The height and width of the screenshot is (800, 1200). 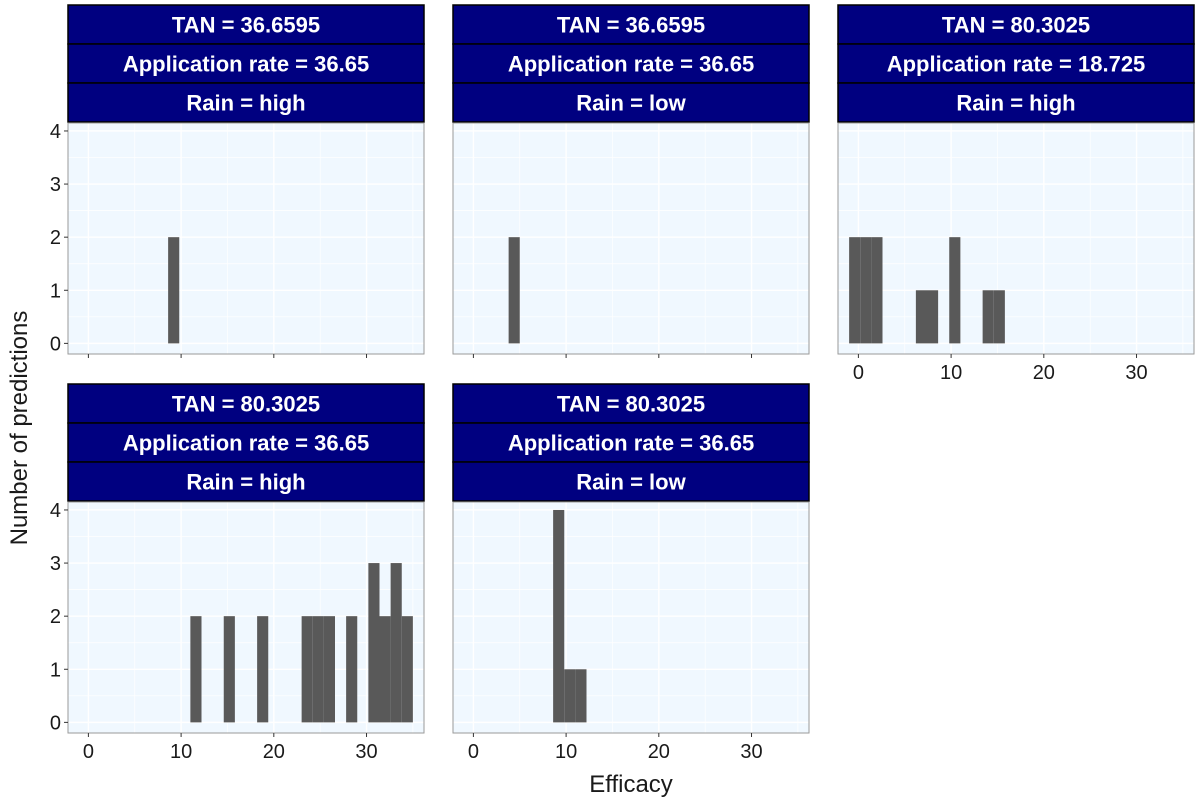 What do you see at coordinates (631, 784) in the screenshot?
I see `x-axis-title: Efficacy` at bounding box center [631, 784].